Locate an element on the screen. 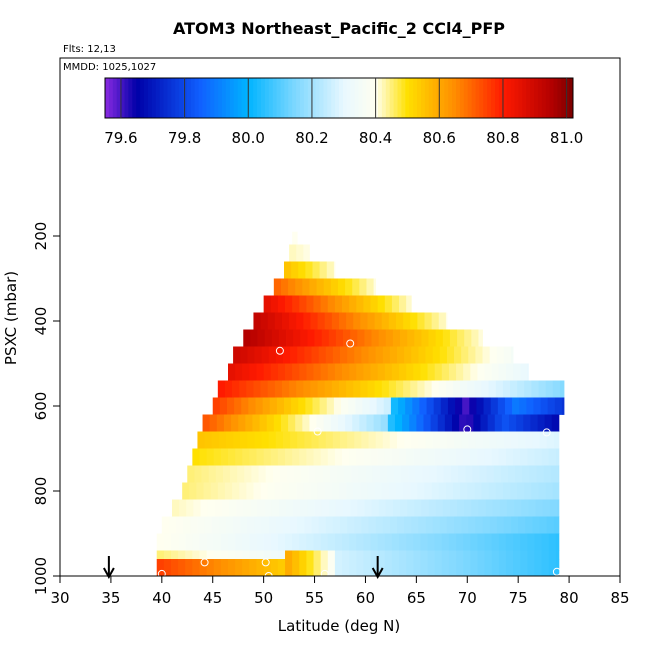  colorbar-tick-label: 80.6 is located at coordinates (439, 138).